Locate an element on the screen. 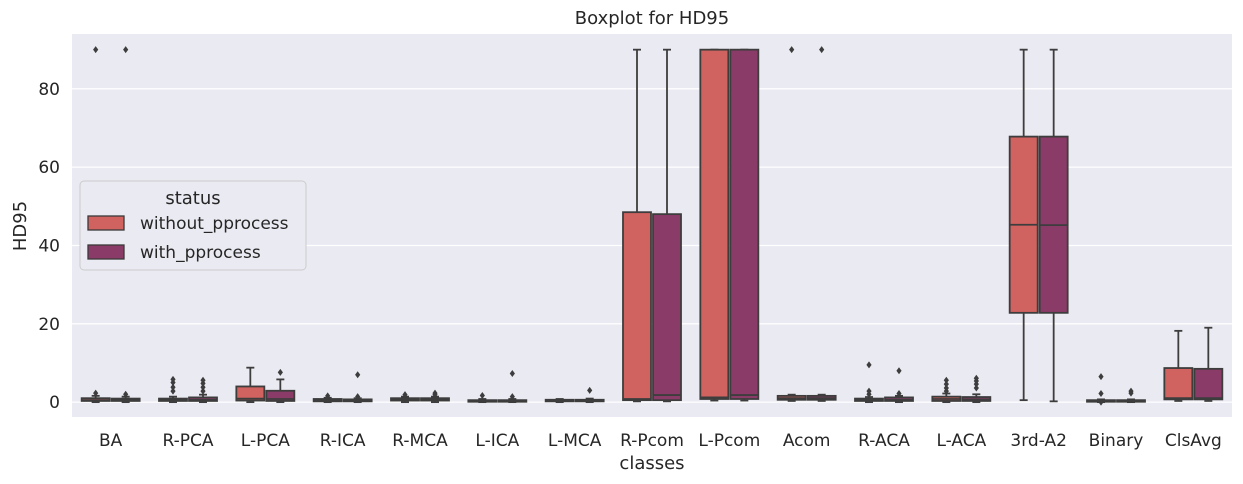 This screenshot has height=484, width=1243. box-without_pprocess-Binary is located at coordinates (1101, 389).